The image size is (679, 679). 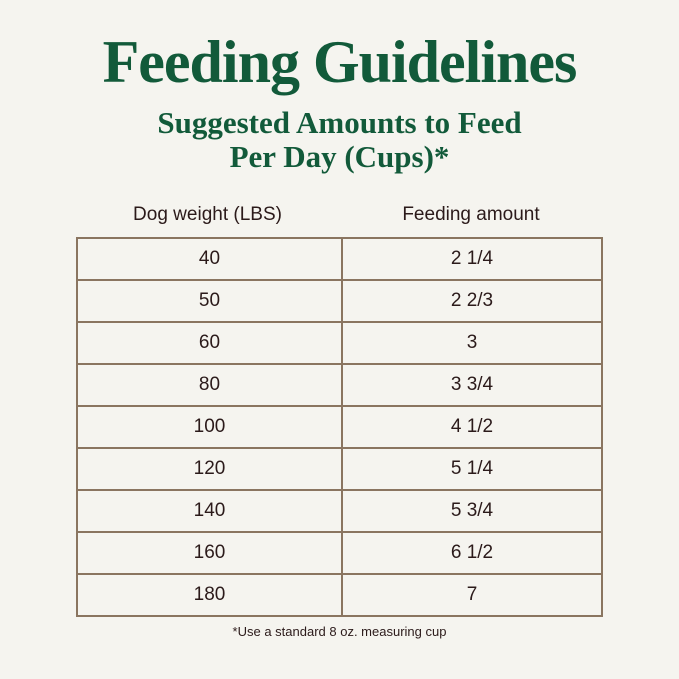 I want to click on weight-cell: 160, so click(x=209, y=553).